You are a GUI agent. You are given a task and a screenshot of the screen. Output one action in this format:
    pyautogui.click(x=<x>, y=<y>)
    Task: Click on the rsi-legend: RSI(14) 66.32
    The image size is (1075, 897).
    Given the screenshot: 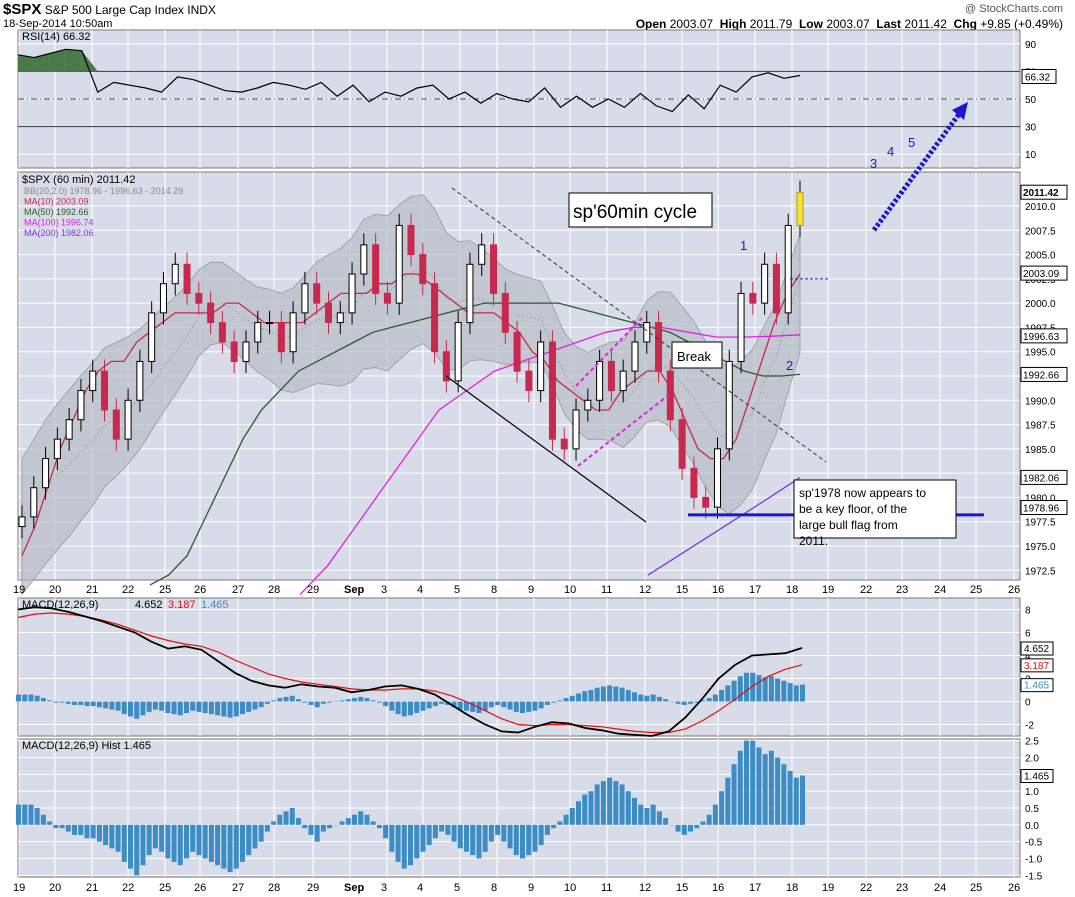 What is the action you would take?
    pyautogui.click(x=56, y=37)
    